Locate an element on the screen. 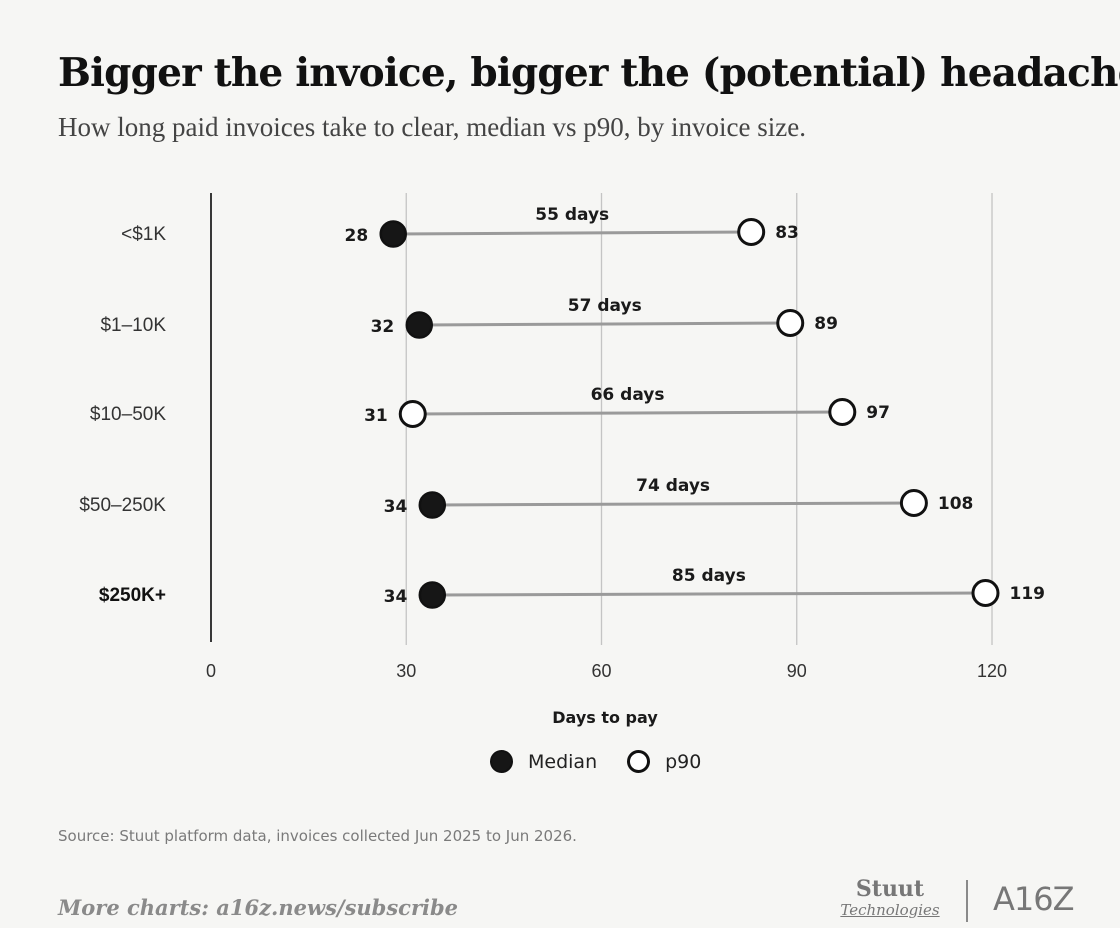  gap-days-label: 74 days is located at coordinates (673, 486).